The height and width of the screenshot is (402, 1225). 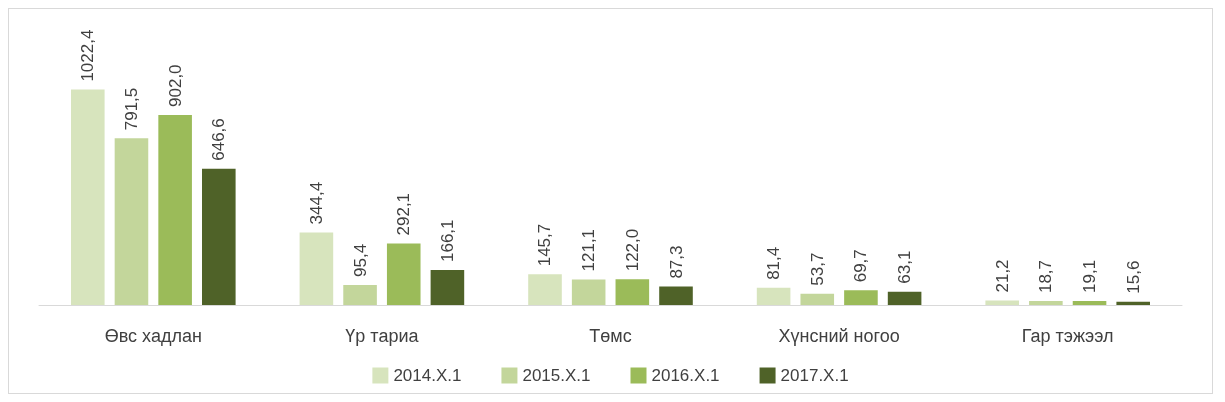 I want to click on data-label: 95,4, so click(x=360, y=260).